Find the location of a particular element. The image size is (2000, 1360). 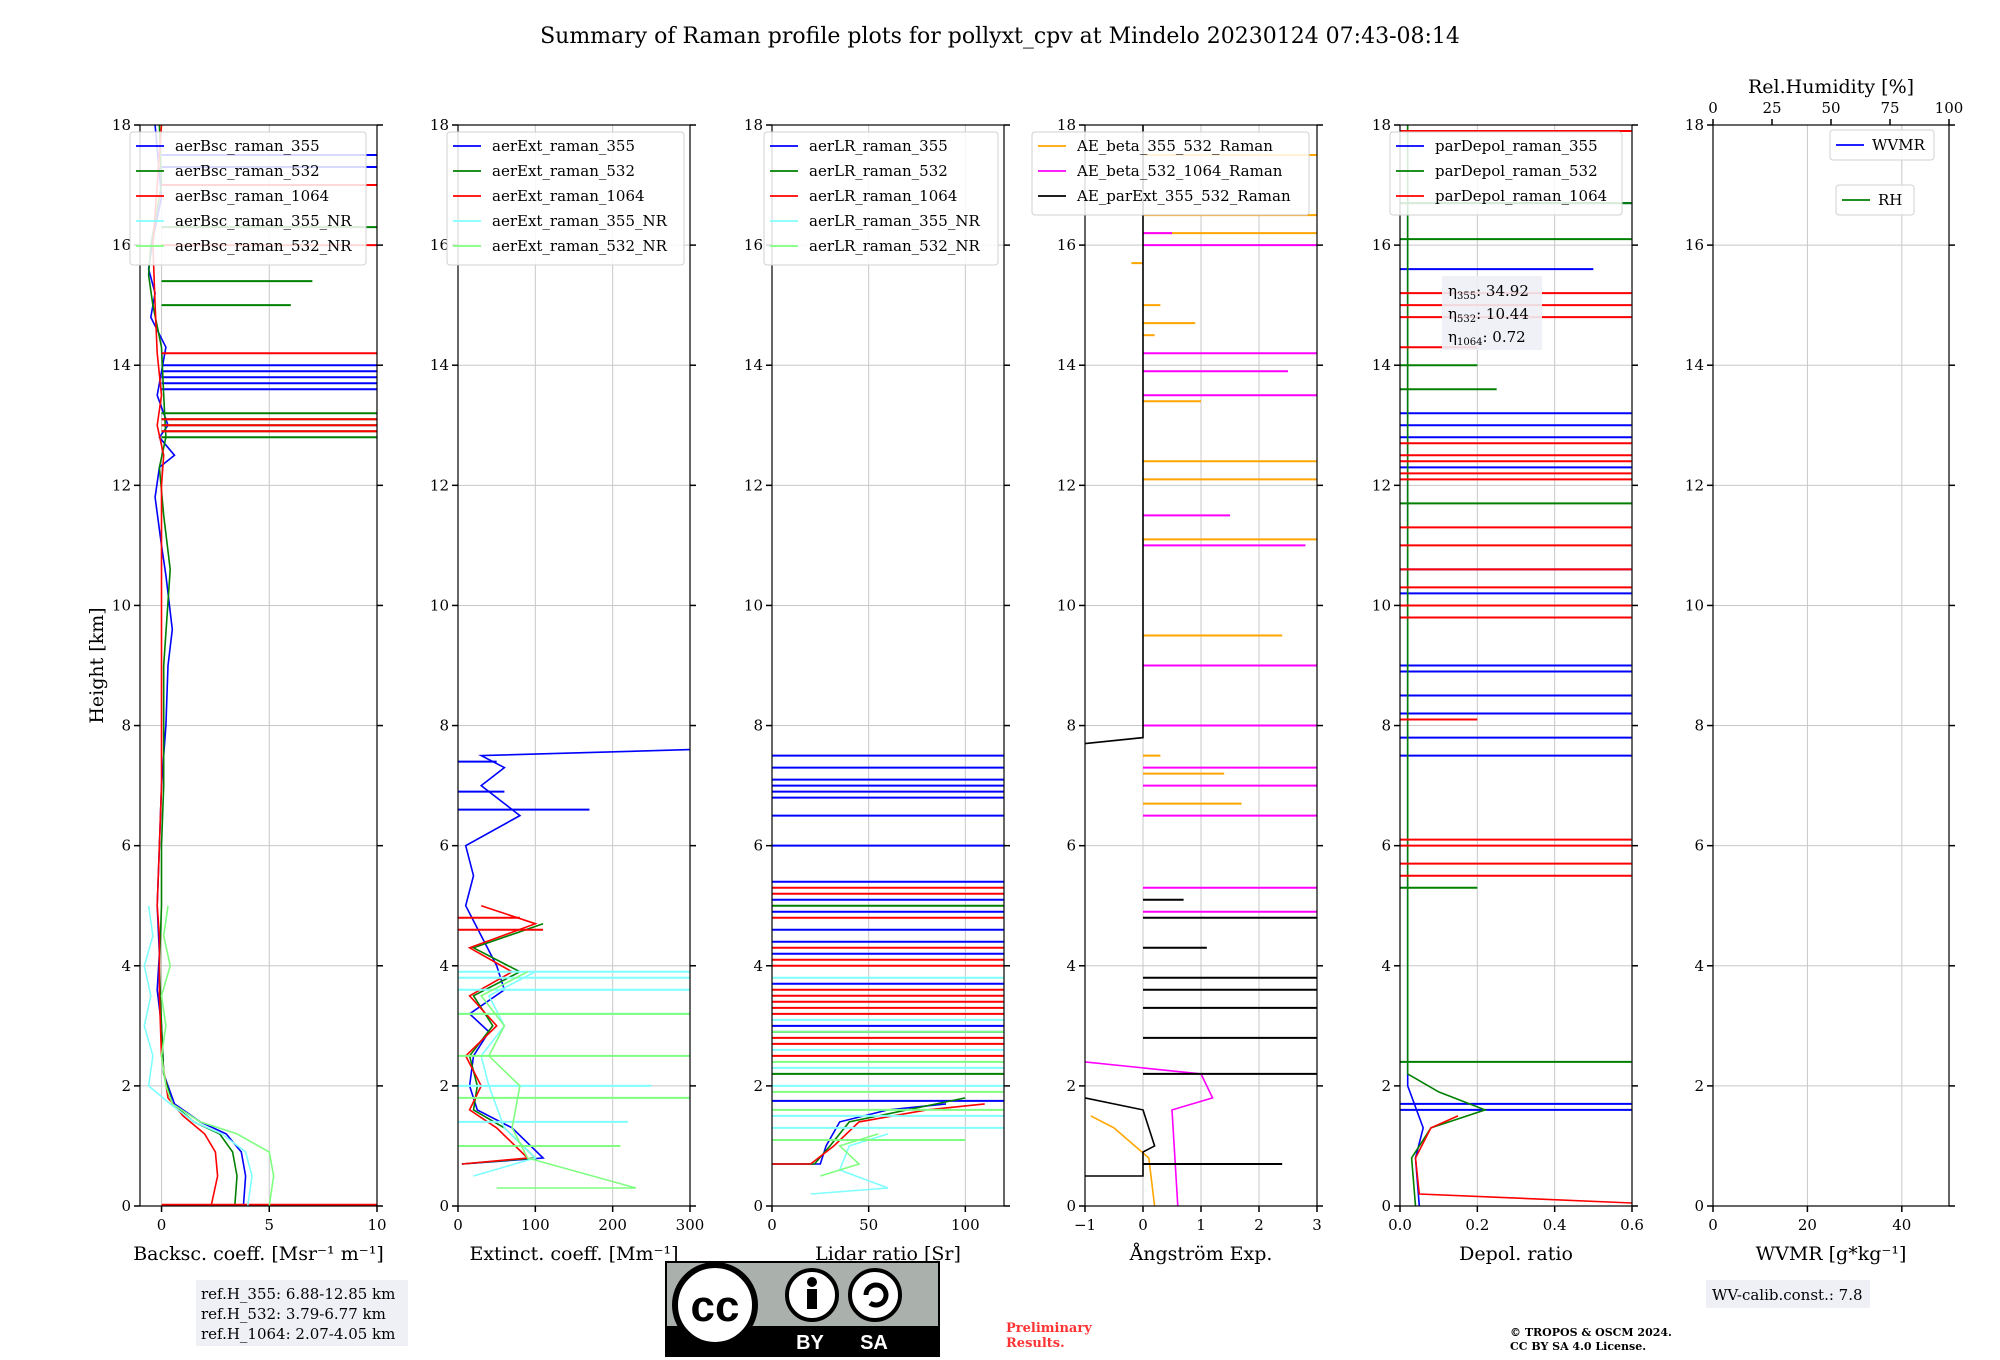

x-tick-label: 0.0 is located at coordinates (1400, 1225).